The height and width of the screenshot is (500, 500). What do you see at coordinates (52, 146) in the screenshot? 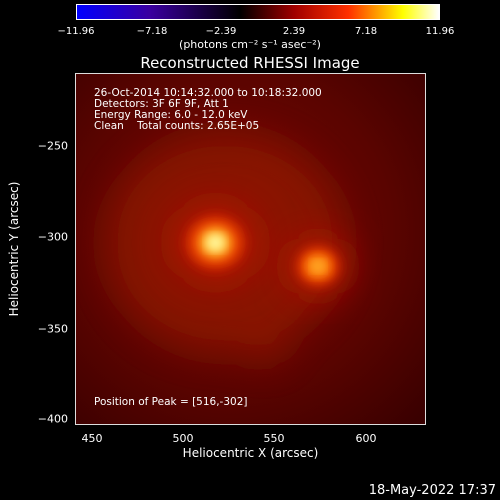
I see `y-tick: −250` at bounding box center [52, 146].